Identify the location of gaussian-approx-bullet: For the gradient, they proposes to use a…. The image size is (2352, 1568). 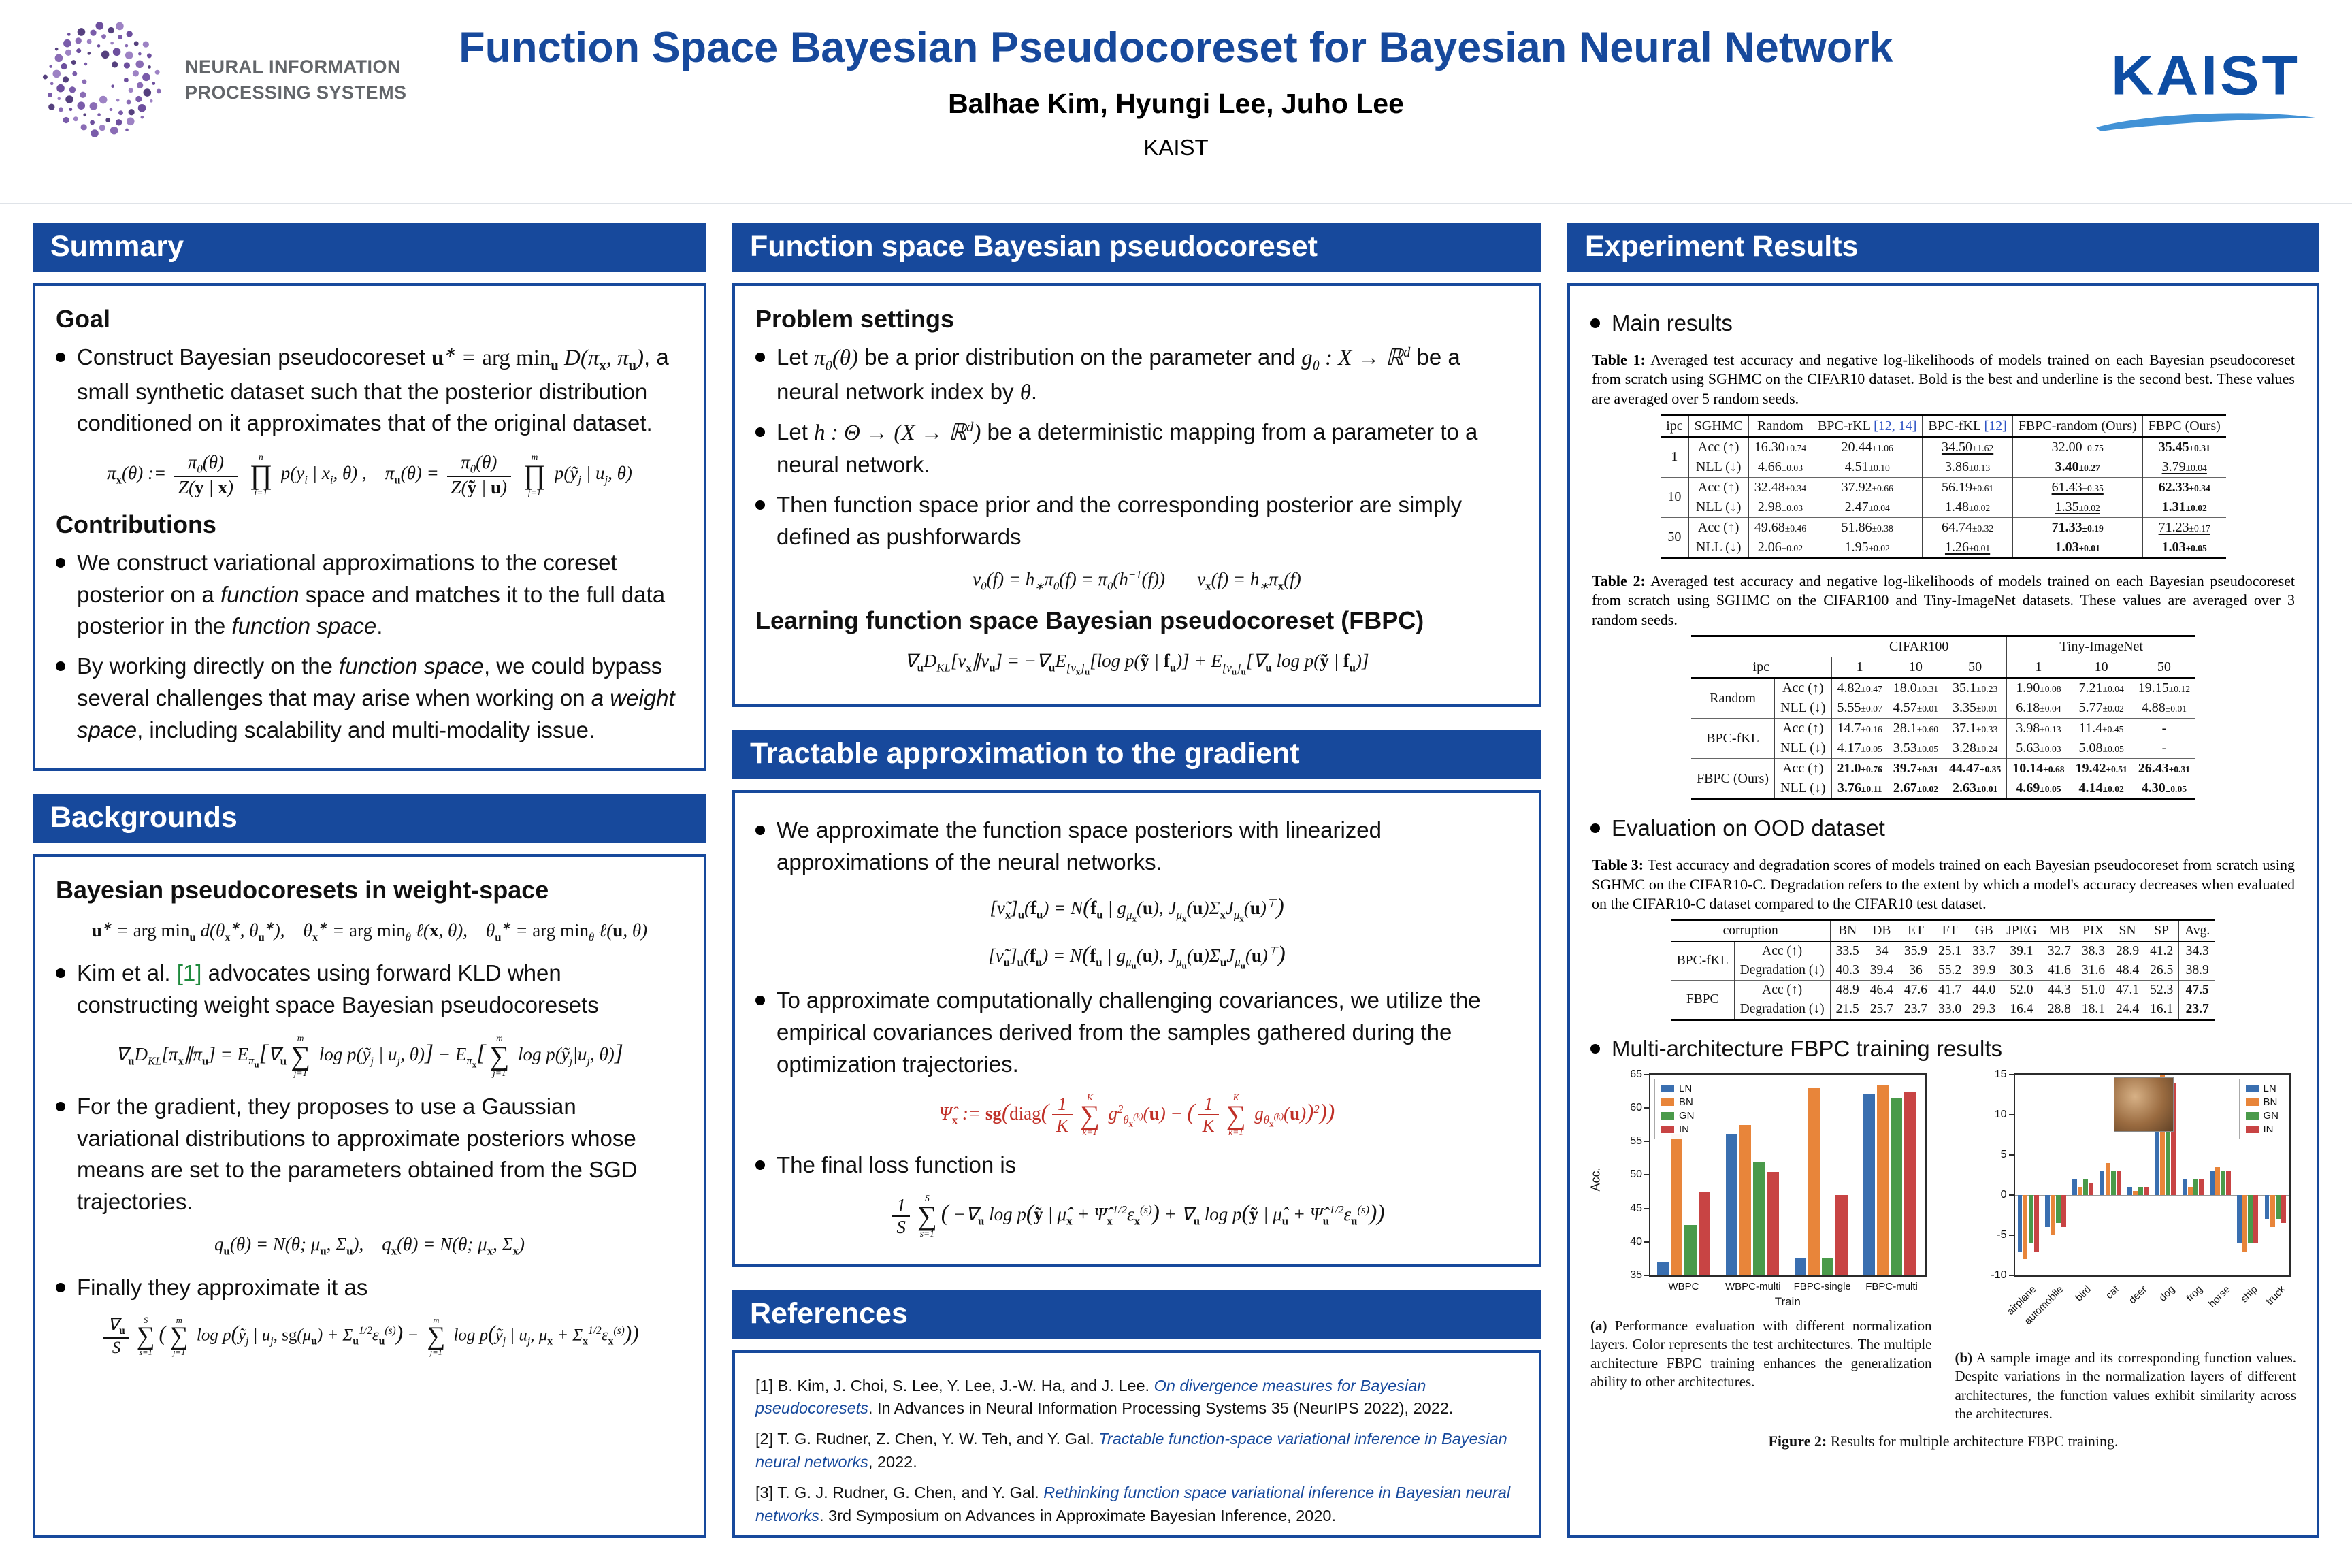
(358, 1154).